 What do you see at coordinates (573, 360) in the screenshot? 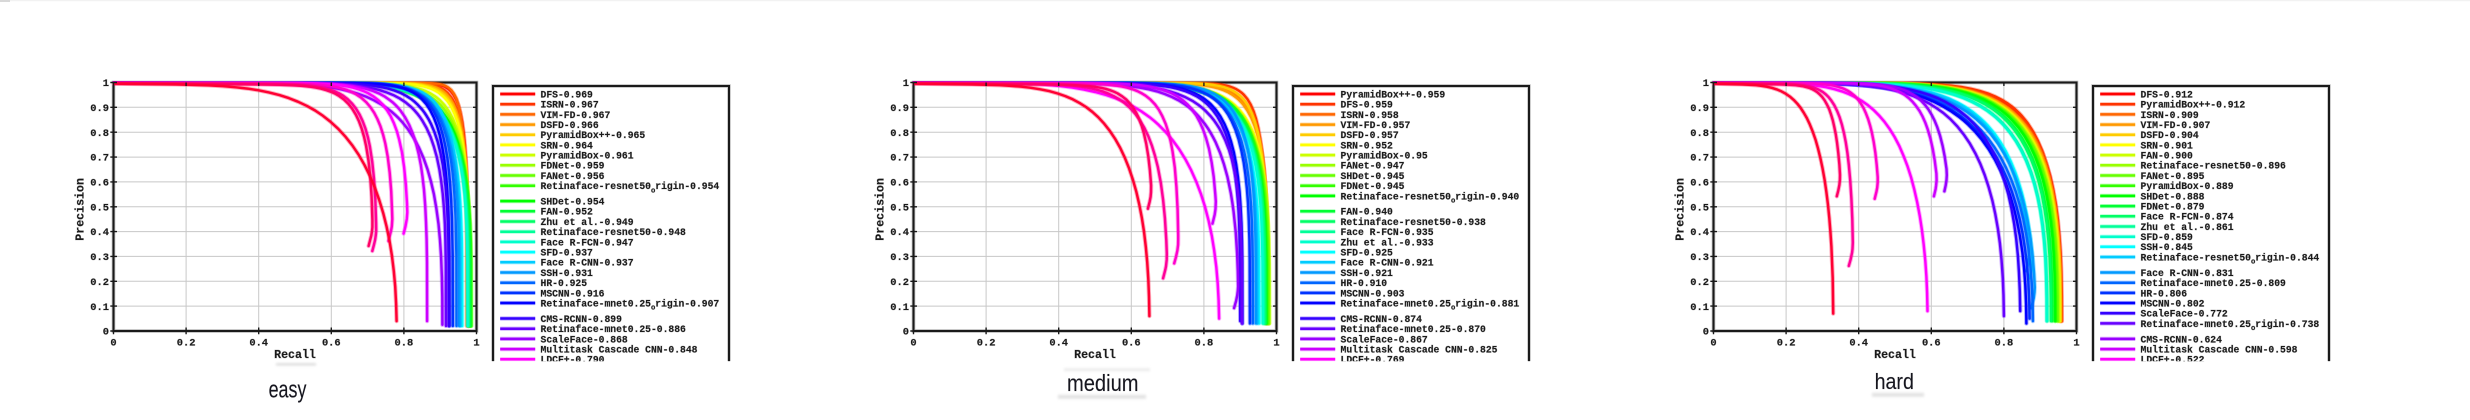
I see `svg-text: LDCF+-0.790` at bounding box center [573, 360].